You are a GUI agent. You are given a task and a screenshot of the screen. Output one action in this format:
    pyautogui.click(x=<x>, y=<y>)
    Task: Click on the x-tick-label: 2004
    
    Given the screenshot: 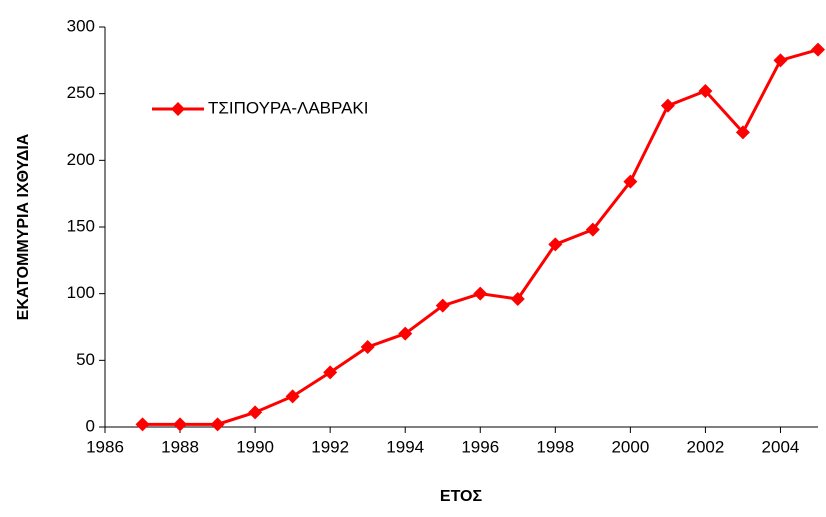 What is the action you would take?
    pyautogui.click(x=781, y=446)
    